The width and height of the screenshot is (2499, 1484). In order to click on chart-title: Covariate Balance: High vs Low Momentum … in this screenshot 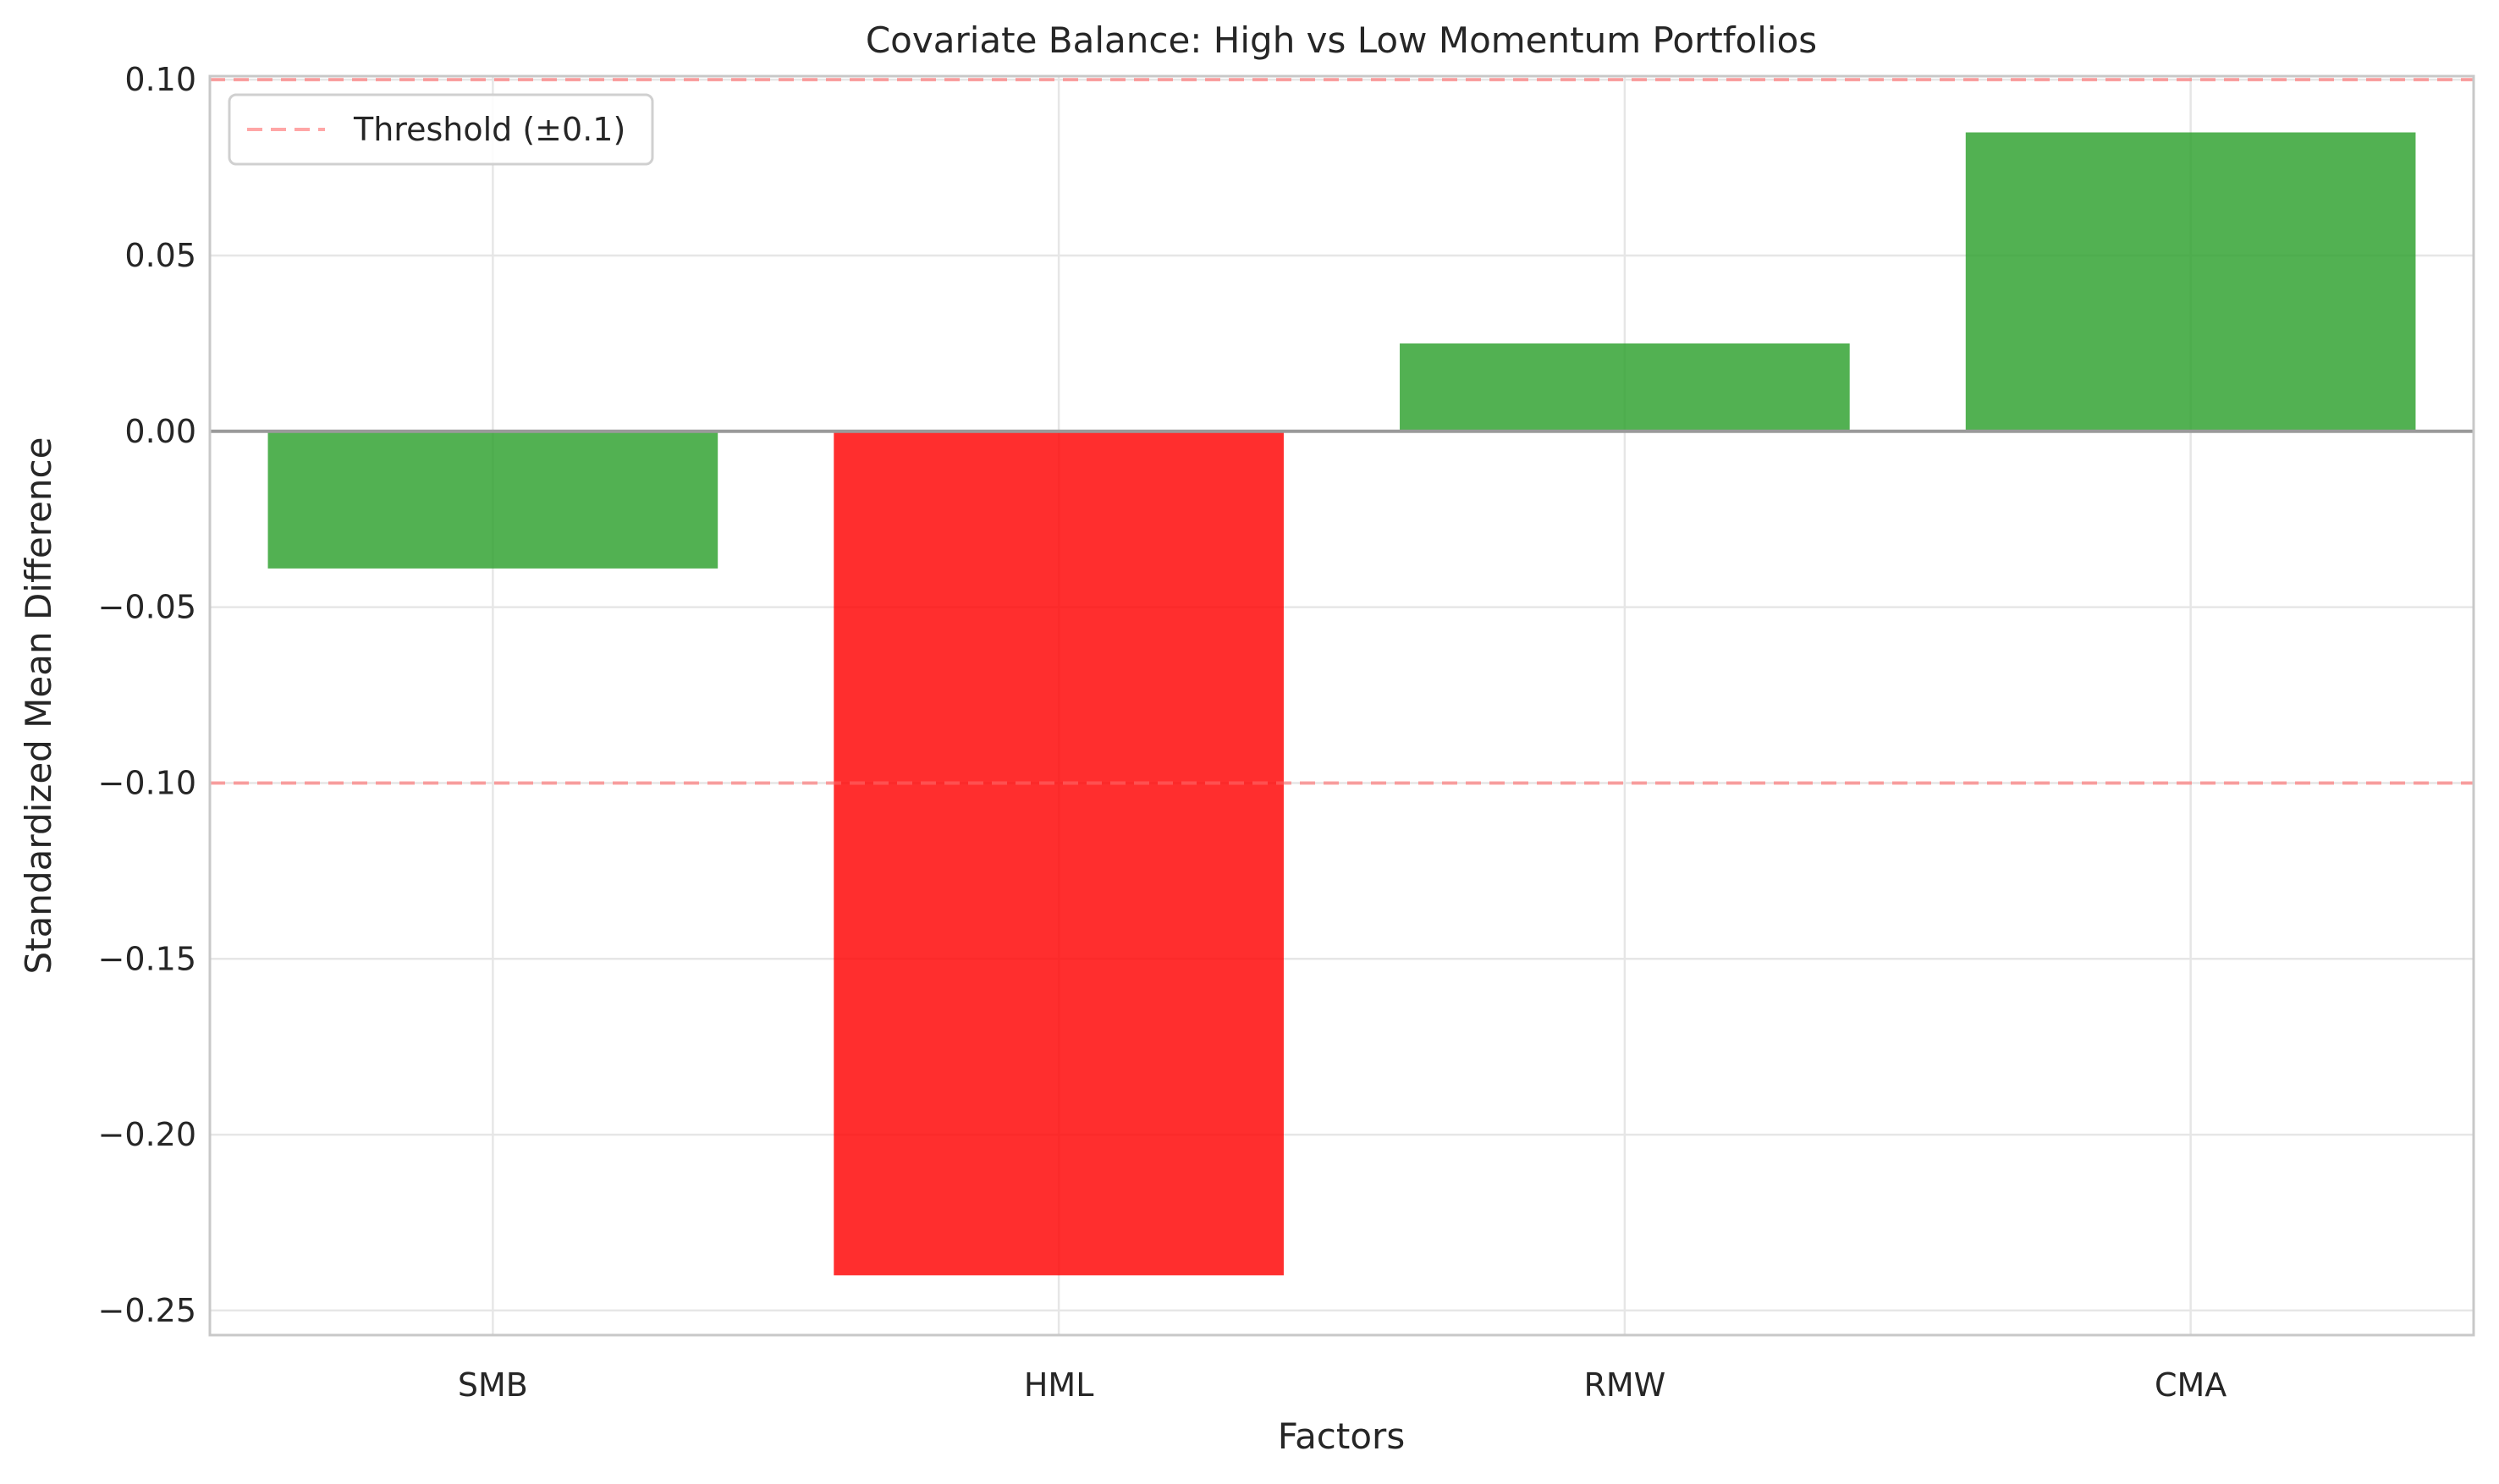, I will do `click(1341, 40)`.